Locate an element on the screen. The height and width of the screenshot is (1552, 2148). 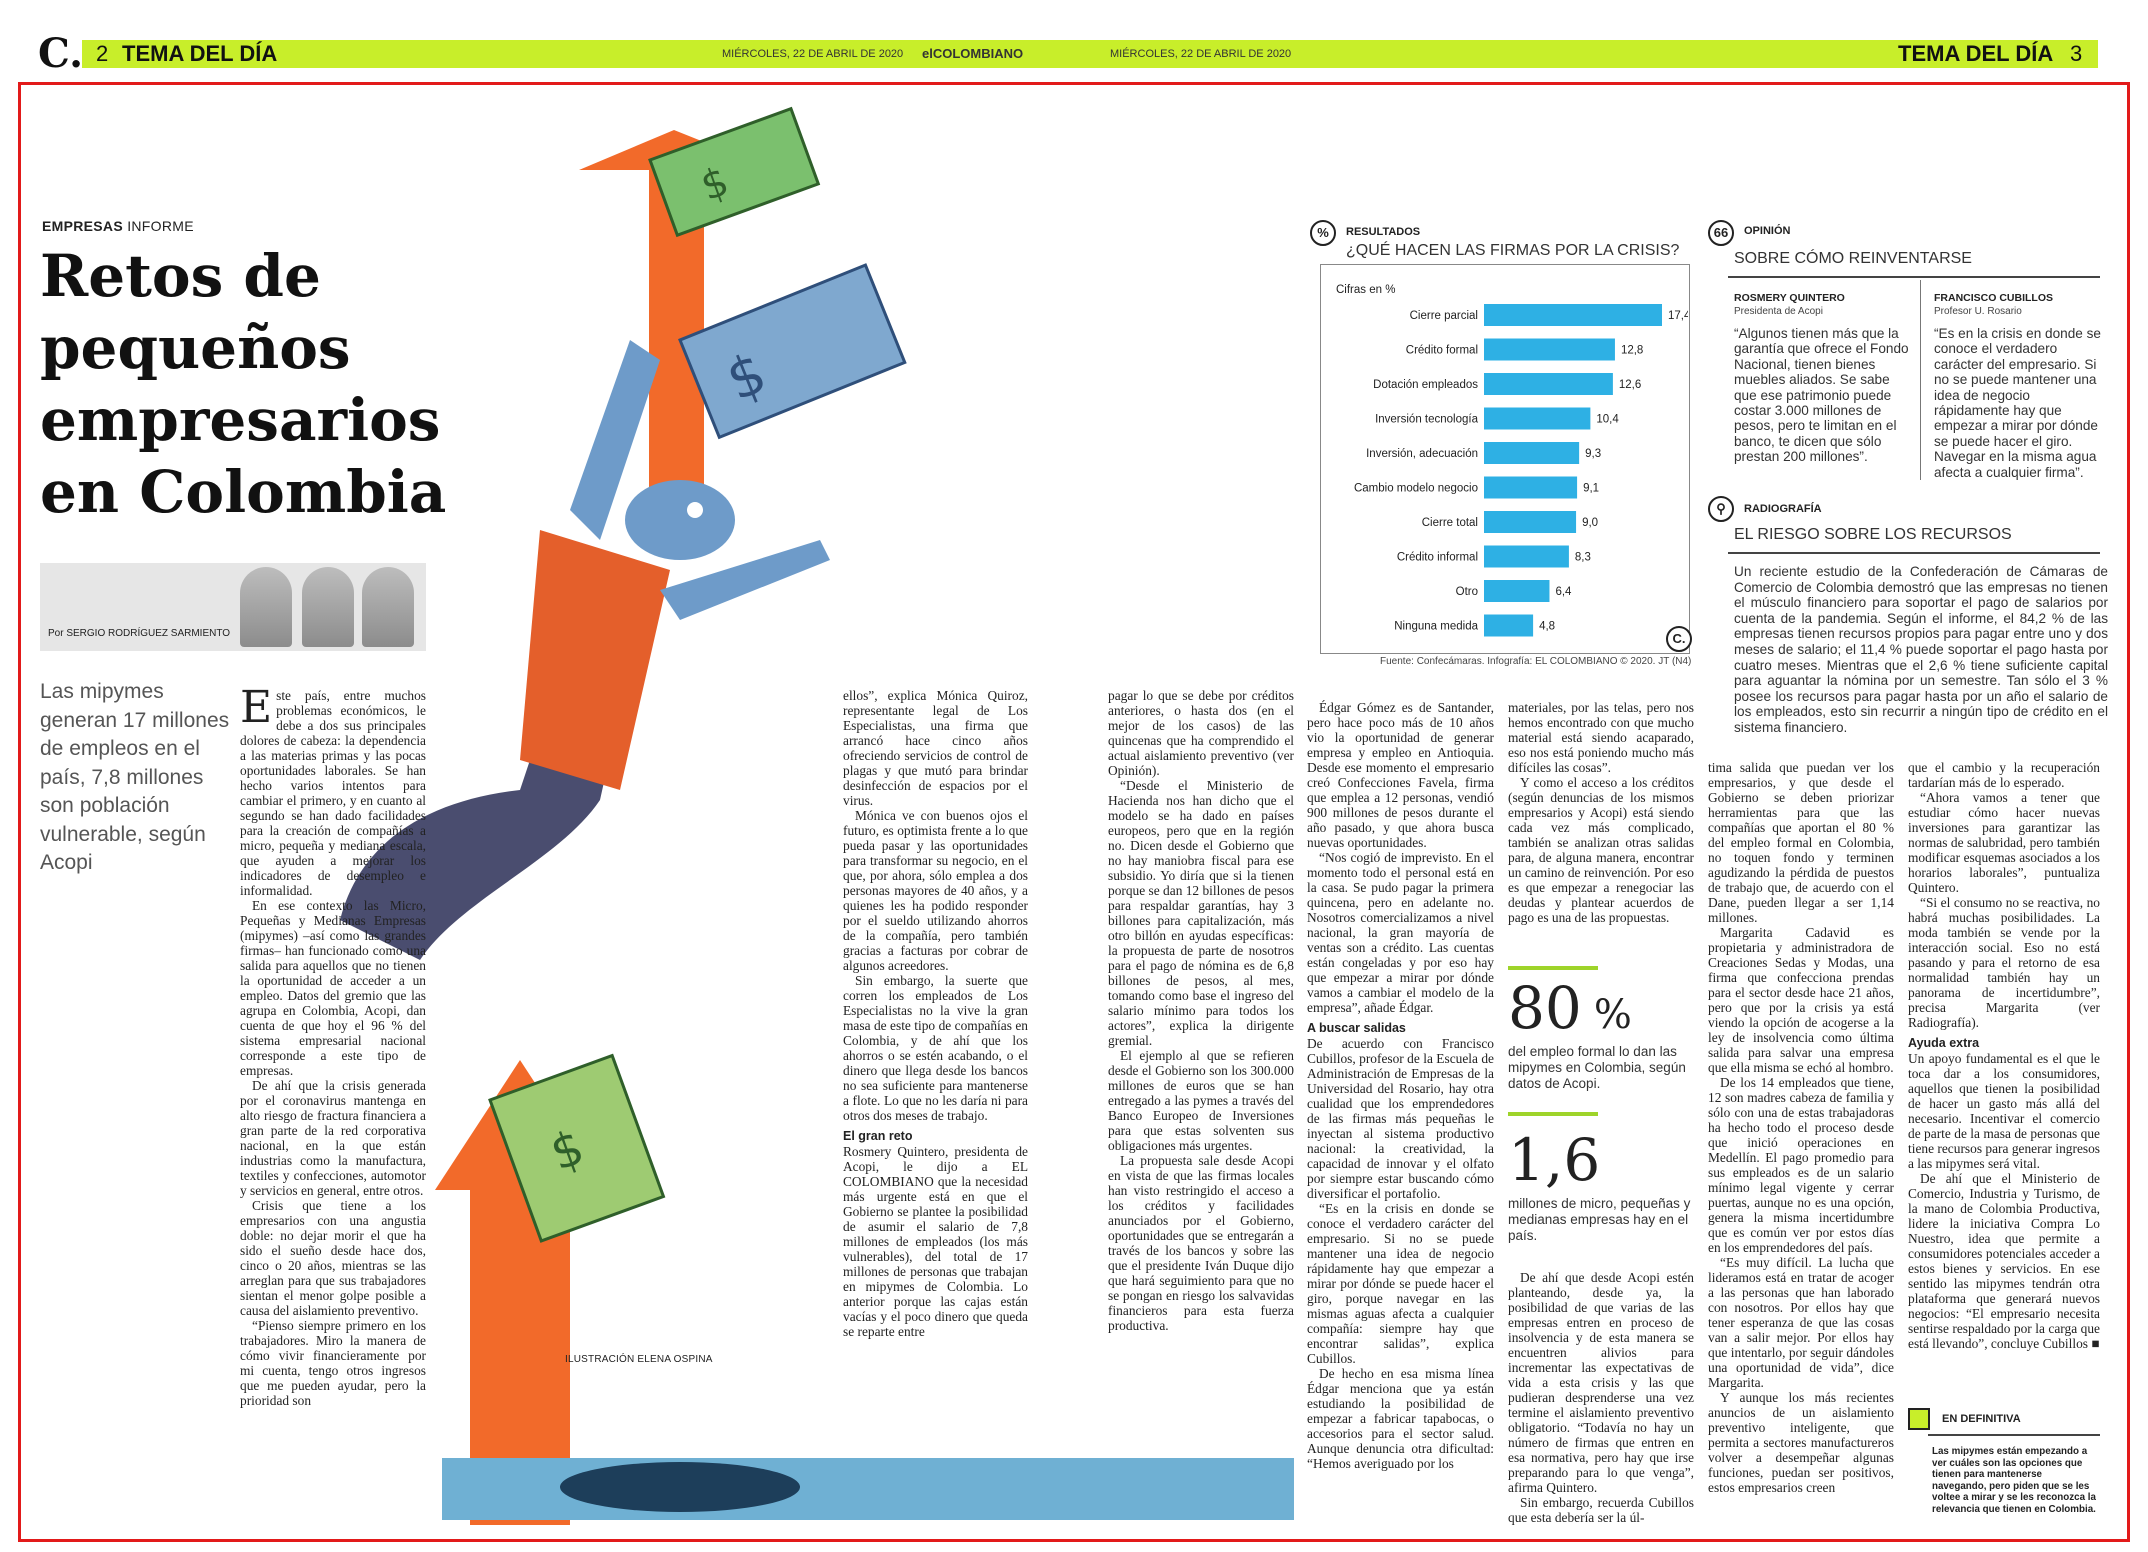
stat-80-value: 80 is located at coordinates (1545, 1008).